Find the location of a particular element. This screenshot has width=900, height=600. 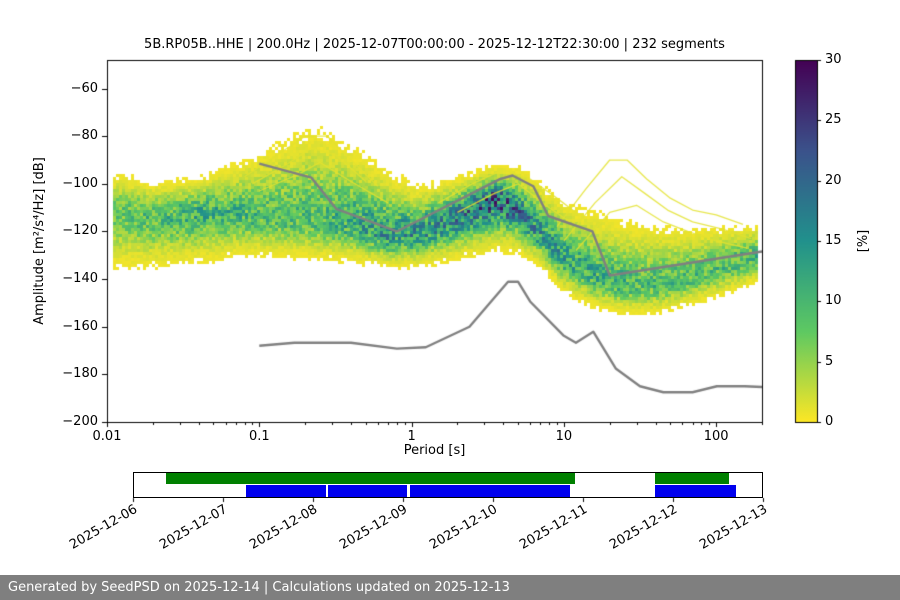

colorbar-tick-label: 20 is located at coordinates (833, 180).